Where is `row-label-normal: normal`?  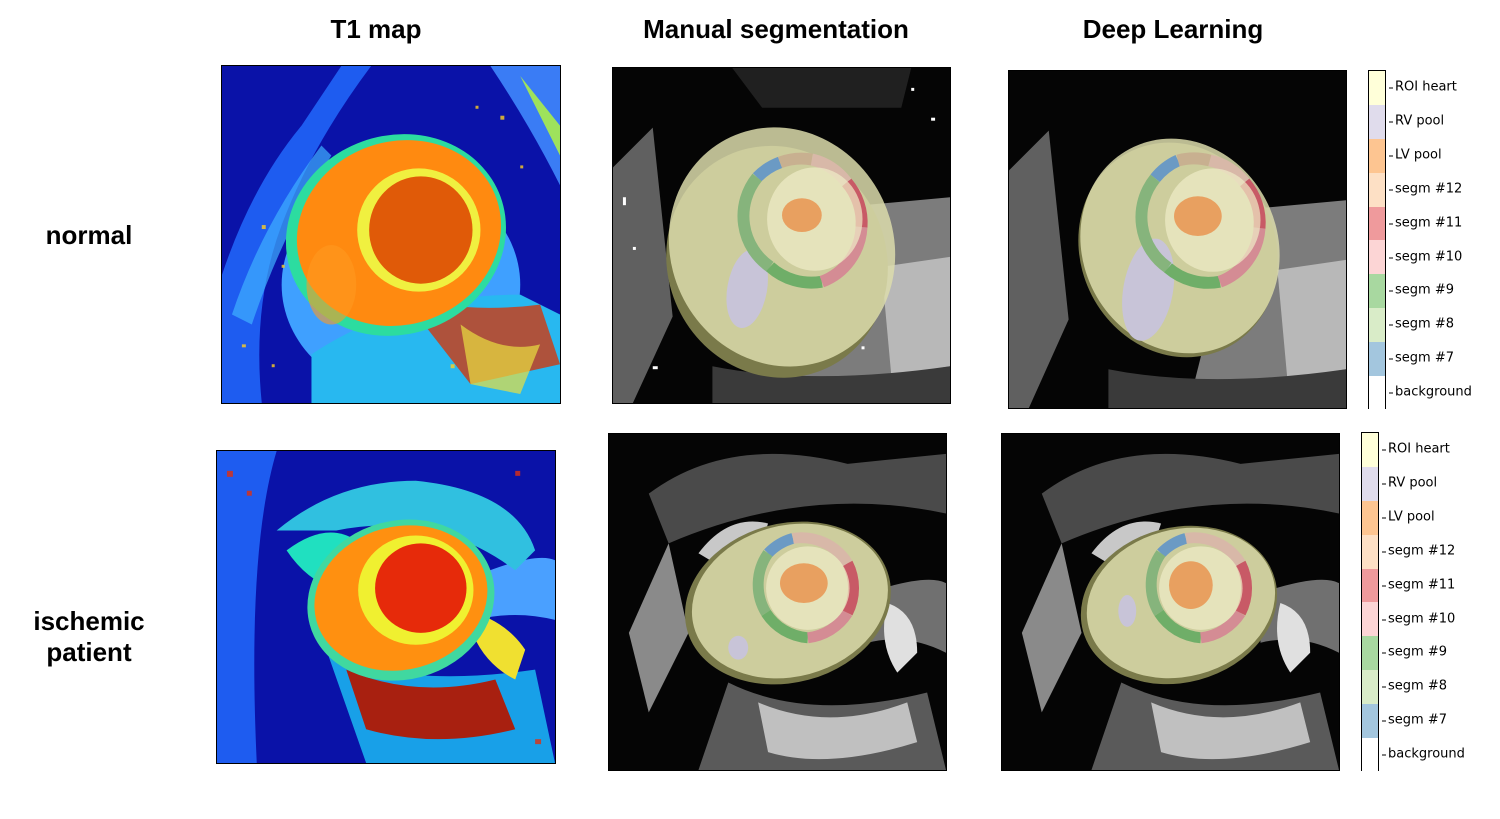 row-label-normal: normal is located at coordinates (89, 235).